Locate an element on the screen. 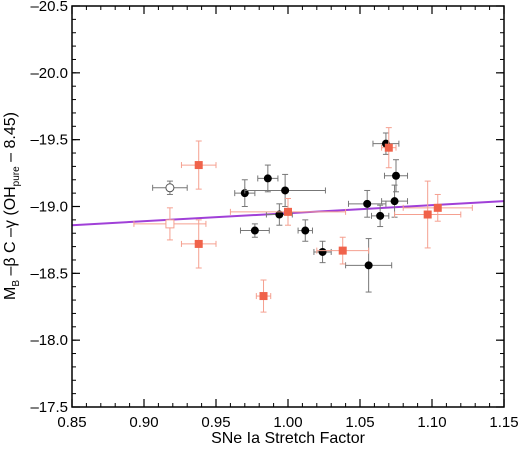 The width and height of the screenshot is (520, 449). y-axis-title: MB –β C –γ (OHpure – 8.45) is located at coordinates (12, 206).